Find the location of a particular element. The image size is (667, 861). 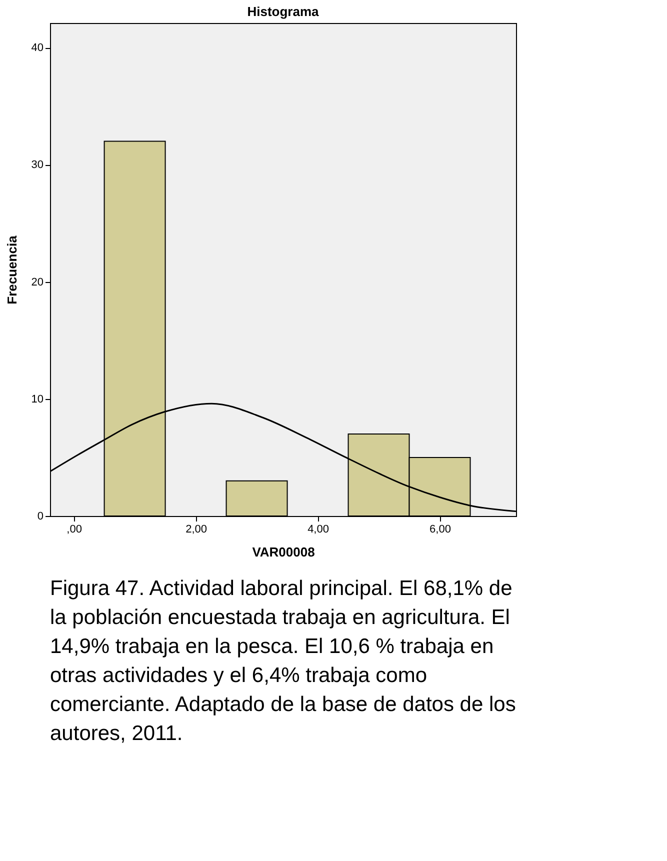

x-tick-label: 4,00 is located at coordinates (318, 530).